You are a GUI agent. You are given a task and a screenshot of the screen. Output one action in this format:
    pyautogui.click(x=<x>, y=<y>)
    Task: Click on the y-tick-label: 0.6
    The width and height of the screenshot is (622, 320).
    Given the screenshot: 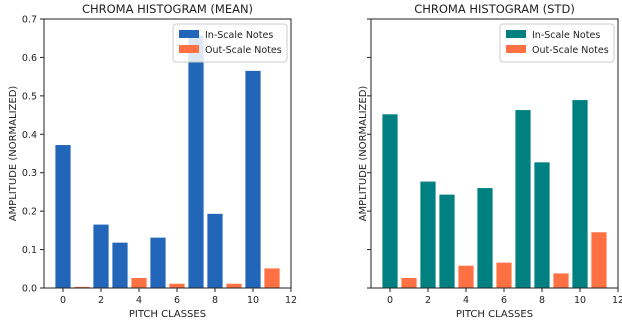 What is the action you would take?
    pyautogui.click(x=29, y=58)
    